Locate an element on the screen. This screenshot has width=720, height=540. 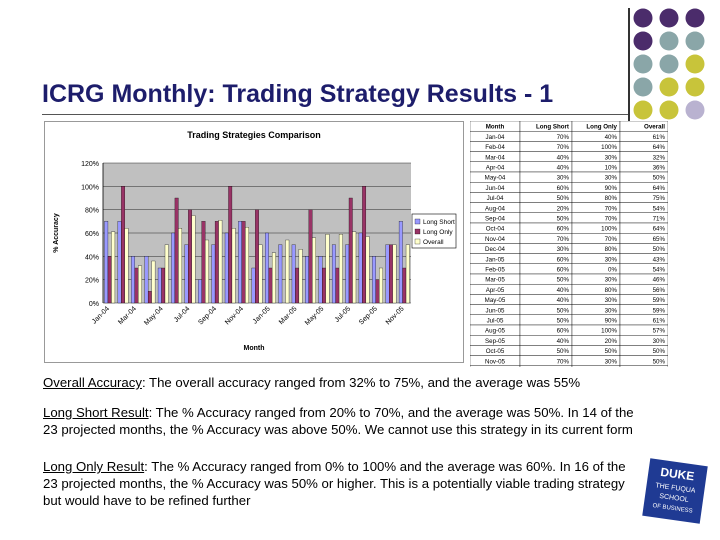
duke-fuqua-logo: DUKE THE FUQUA SCHOOL OF BUSINESS is located at coordinates (675, 491).